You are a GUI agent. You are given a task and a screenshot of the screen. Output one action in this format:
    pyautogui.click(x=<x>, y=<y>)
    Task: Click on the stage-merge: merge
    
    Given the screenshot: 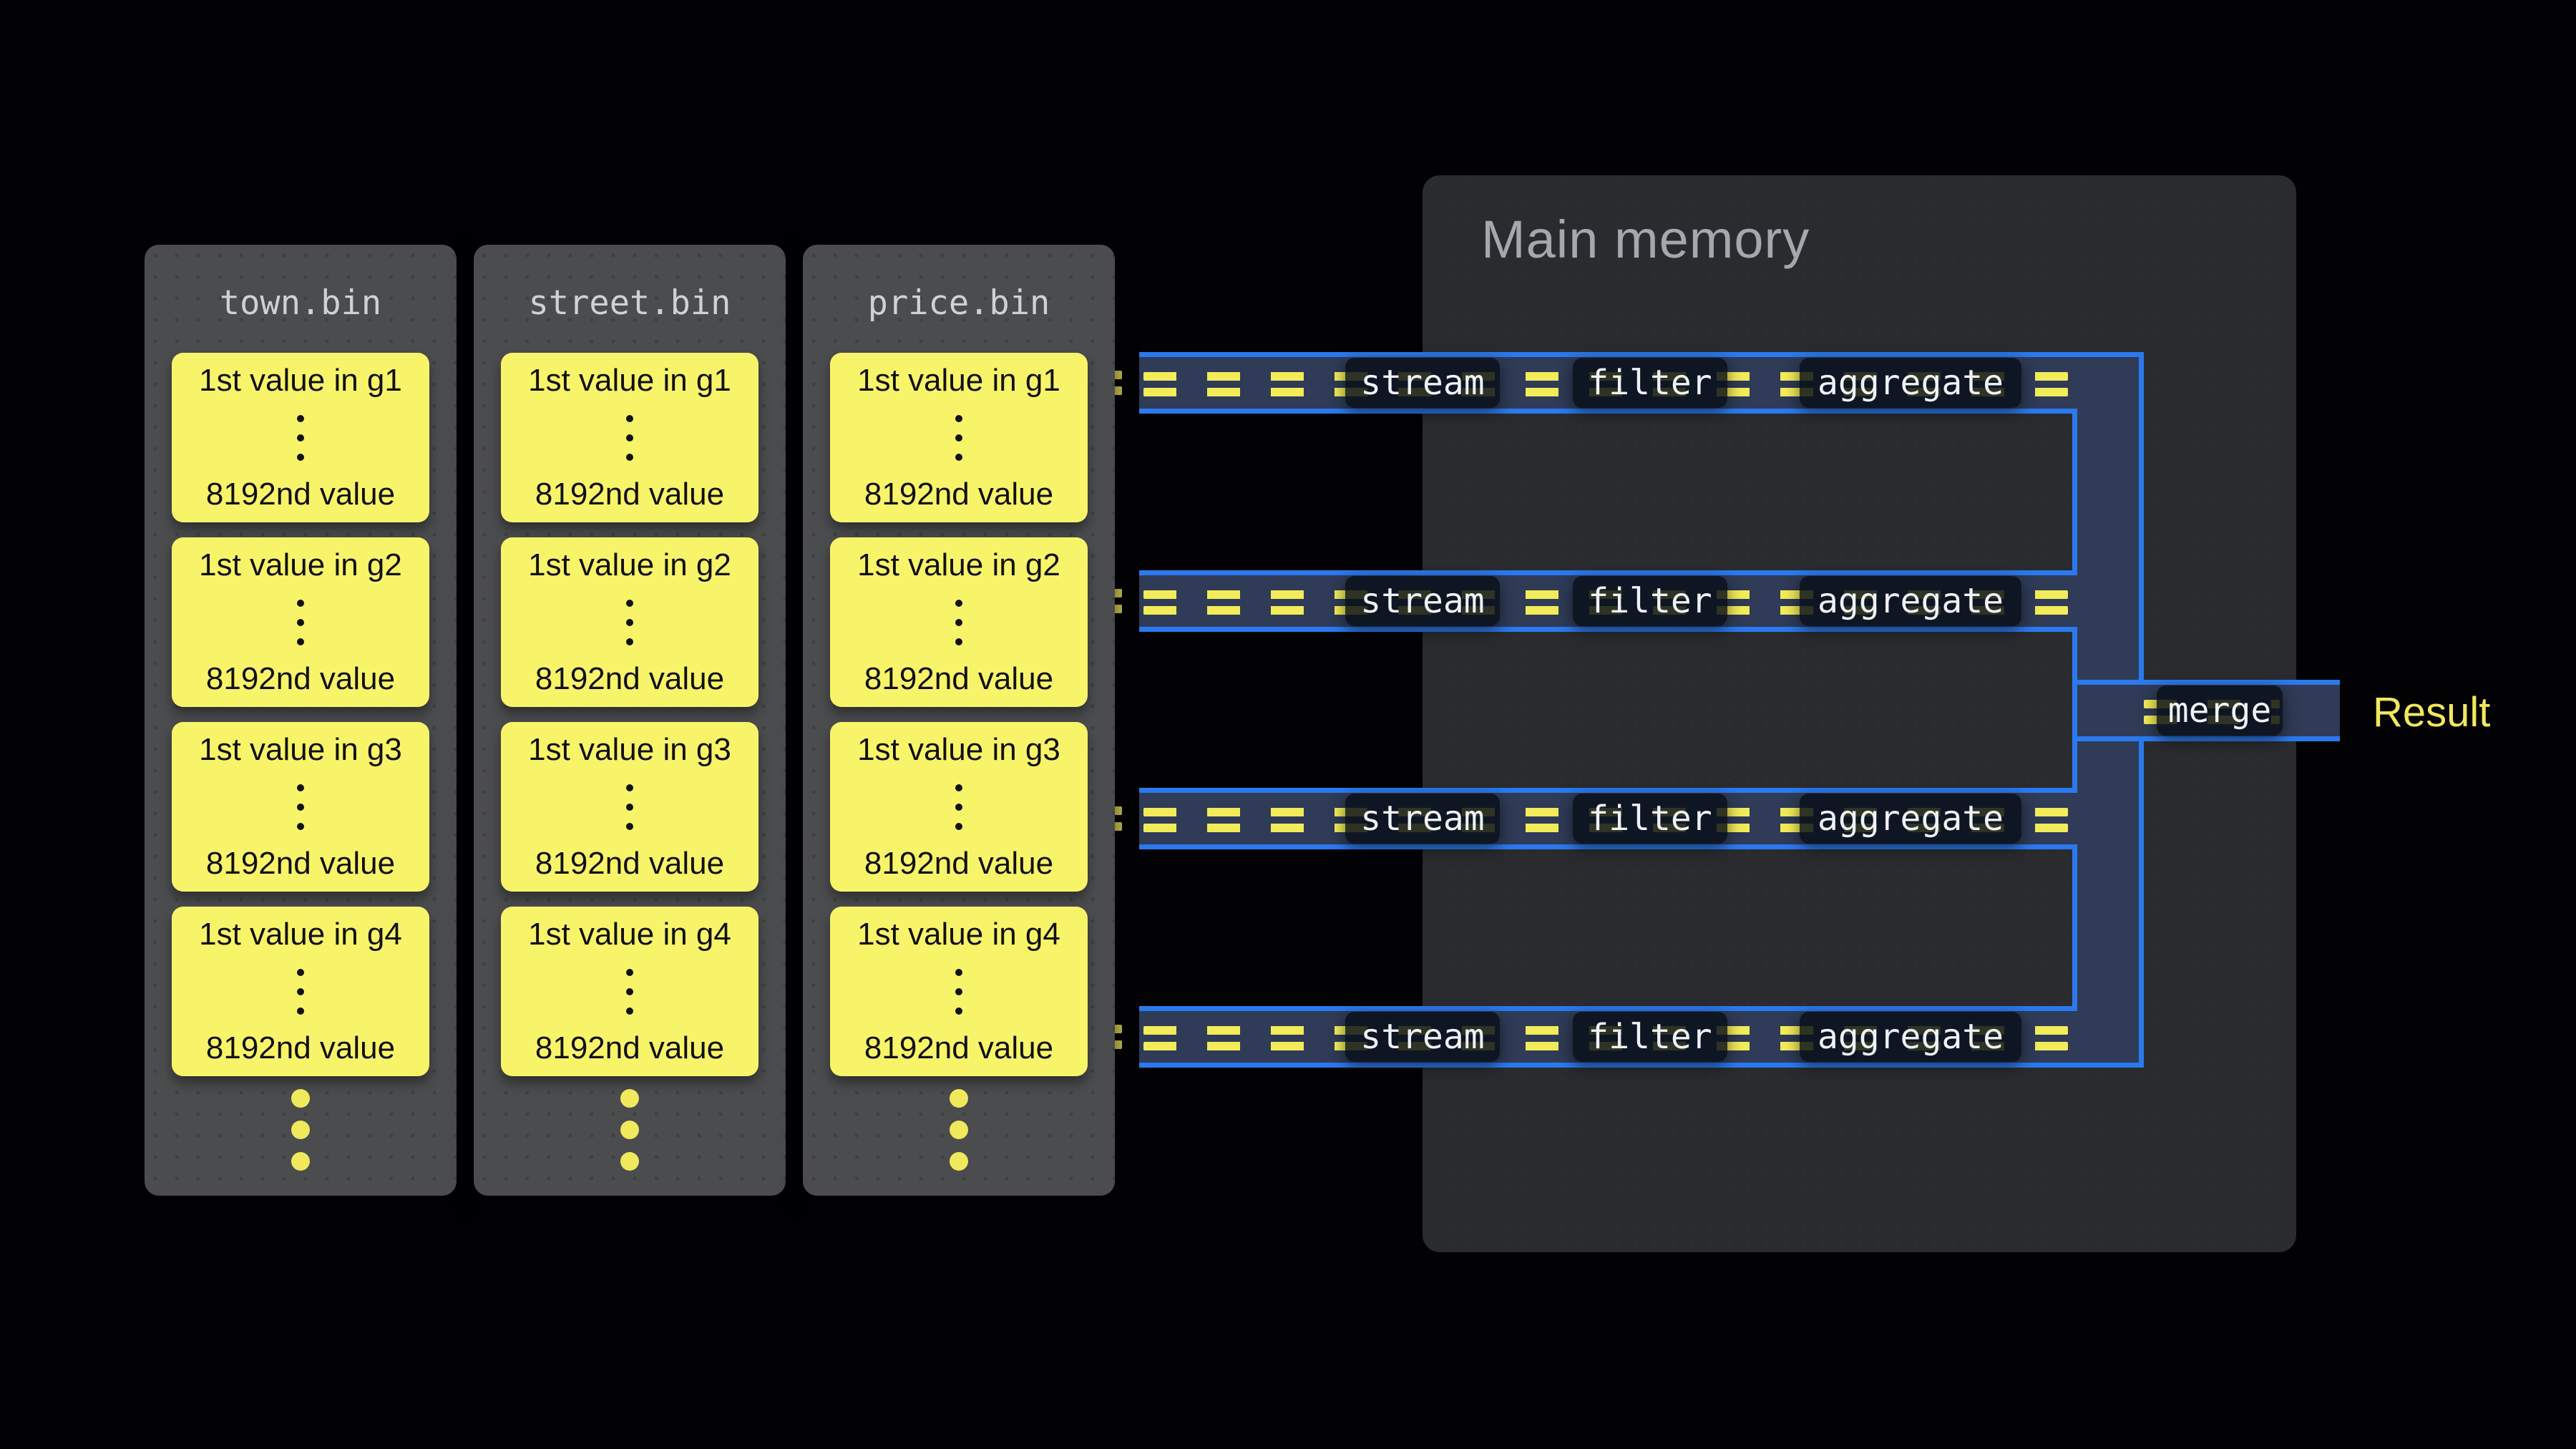 What is the action you would take?
    pyautogui.click(x=2220, y=711)
    